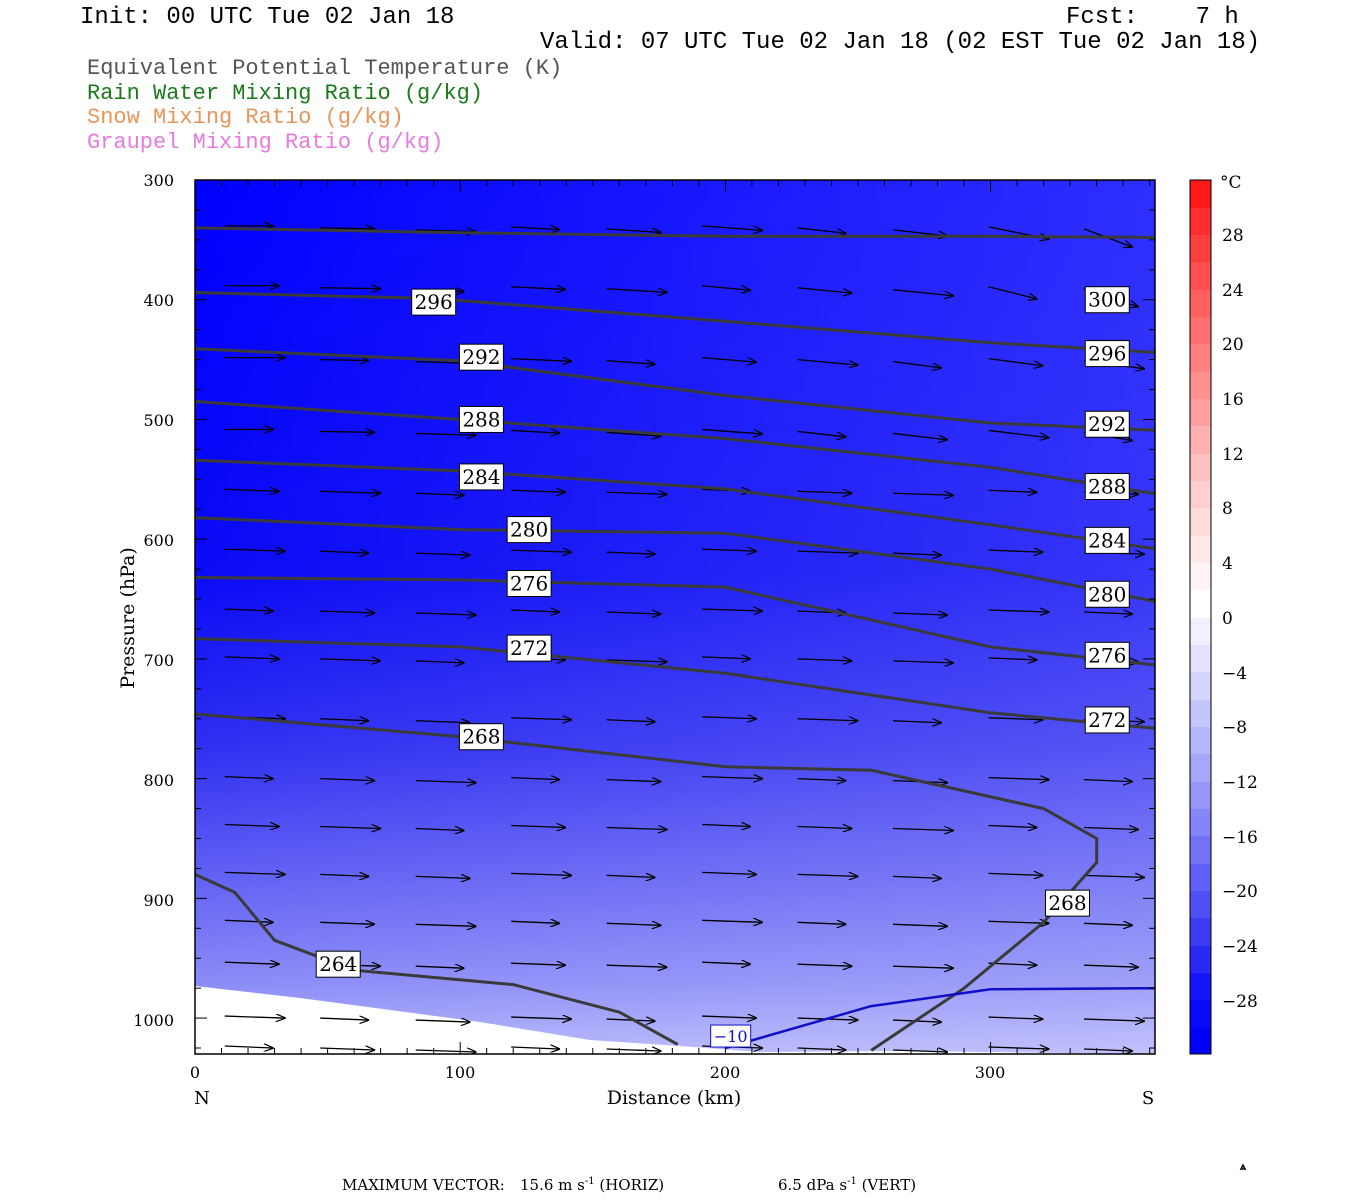  I want to click on x-tick-label: 100, so click(460, 1072).